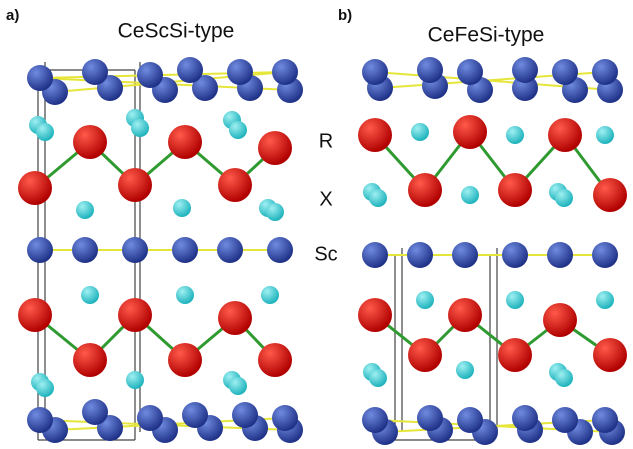 The image size is (633, 449). Describe the element at coordinates (325, 199) in the screenshot. I see `site-label: X` at that location.